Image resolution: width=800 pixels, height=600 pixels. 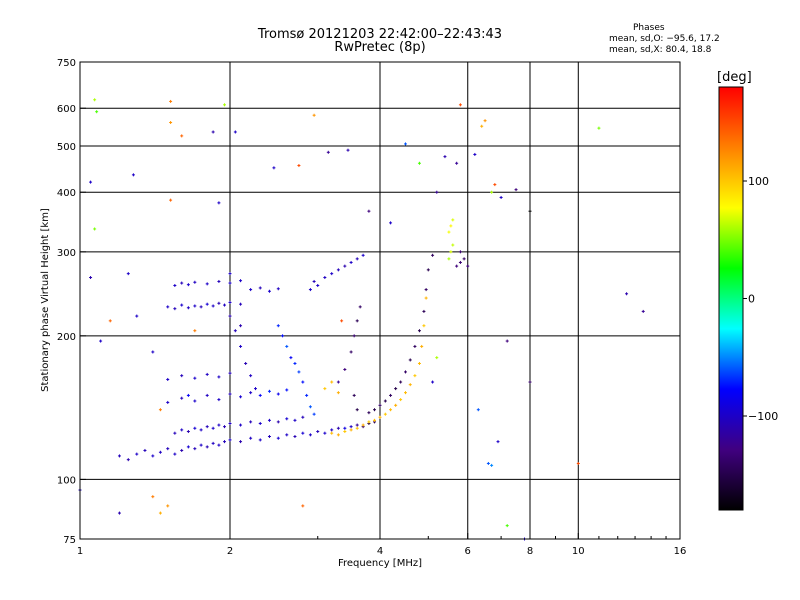 What do you see at coordinates (578, 551) in the screenshot?
I see `x-tick-label: 10` at bounding box center [578, 551].